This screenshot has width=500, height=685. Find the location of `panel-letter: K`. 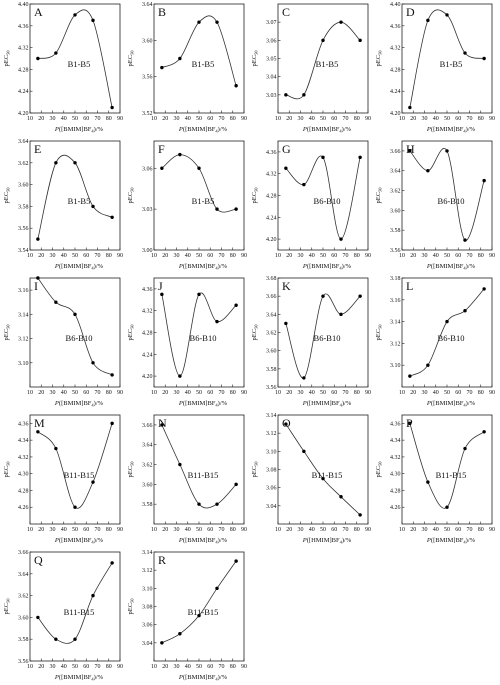

panel-letter: K is located at coordinates (286, 286).